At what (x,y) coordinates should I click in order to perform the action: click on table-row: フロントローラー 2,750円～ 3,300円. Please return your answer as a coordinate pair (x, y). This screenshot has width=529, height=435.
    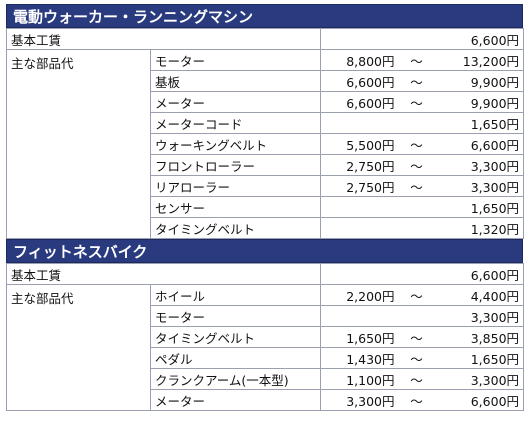
    Looking at the image, I should click on (266, 165).